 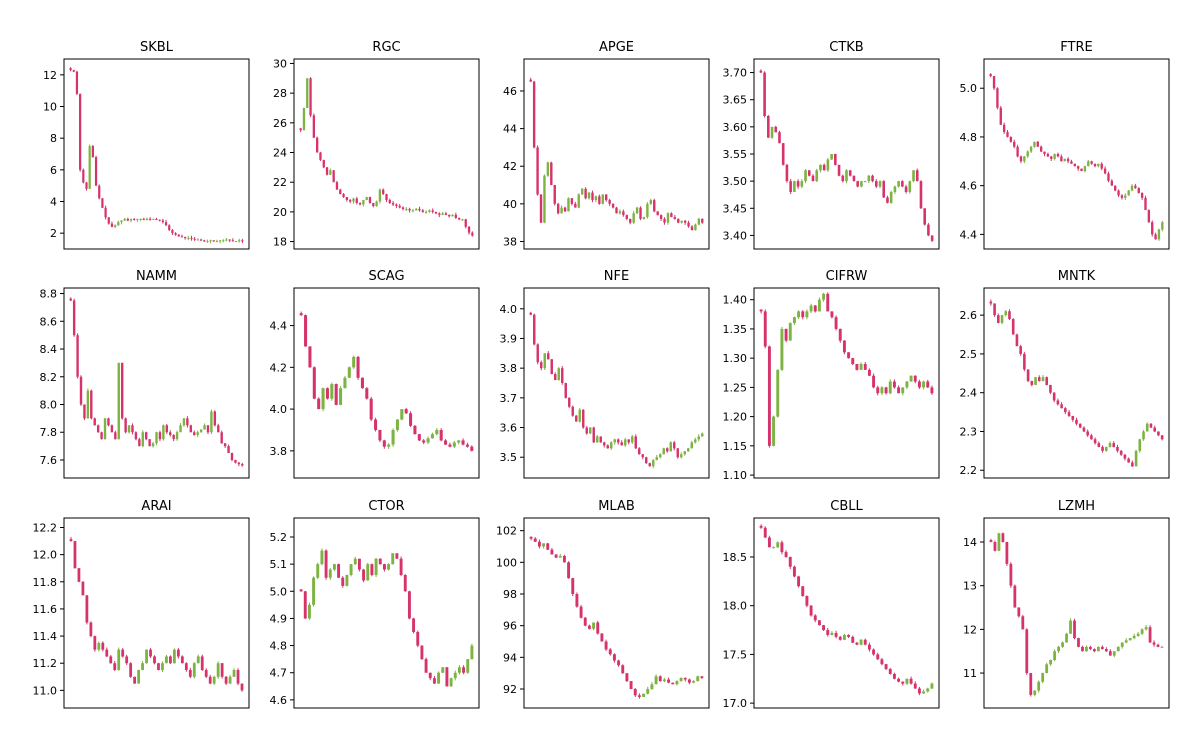 I want to click on y-tick-label: 13, so click(x=970, y=586).